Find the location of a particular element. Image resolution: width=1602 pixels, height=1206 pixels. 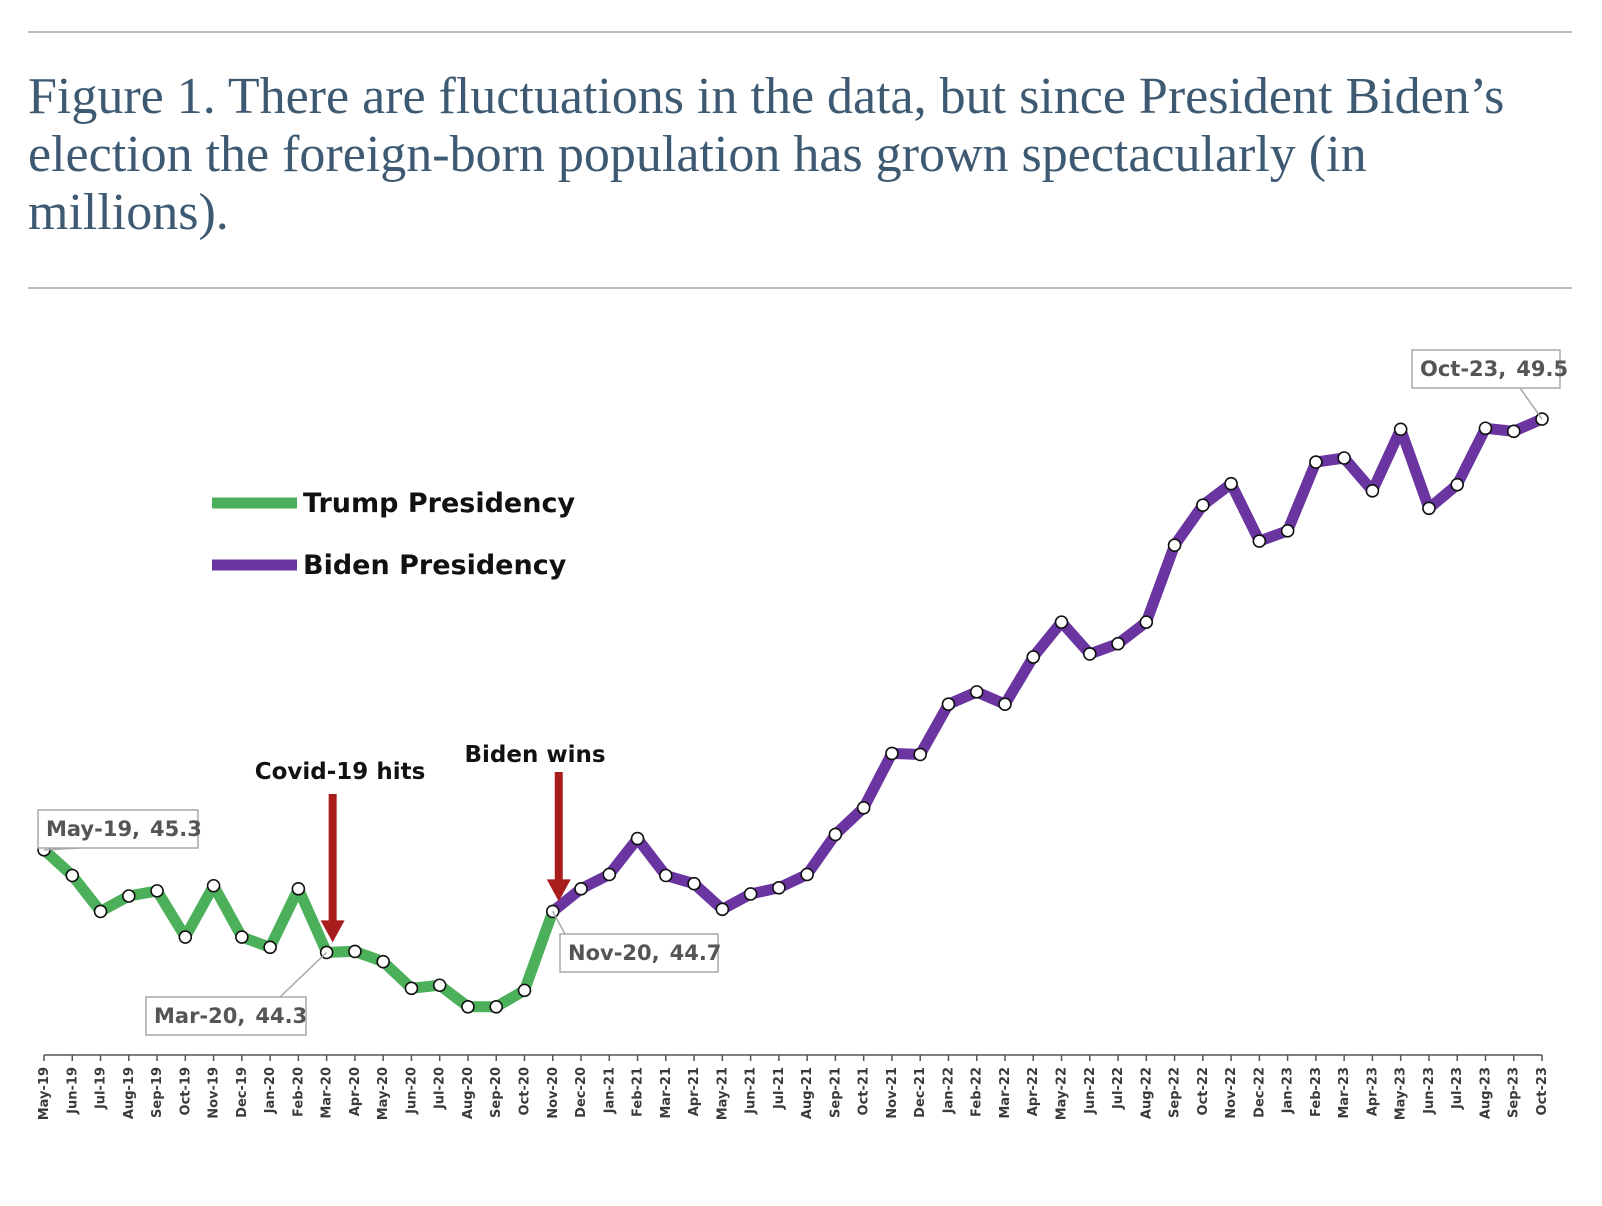

callout-text: Nov-20, 44.7 is located at coordinates (644, 953).